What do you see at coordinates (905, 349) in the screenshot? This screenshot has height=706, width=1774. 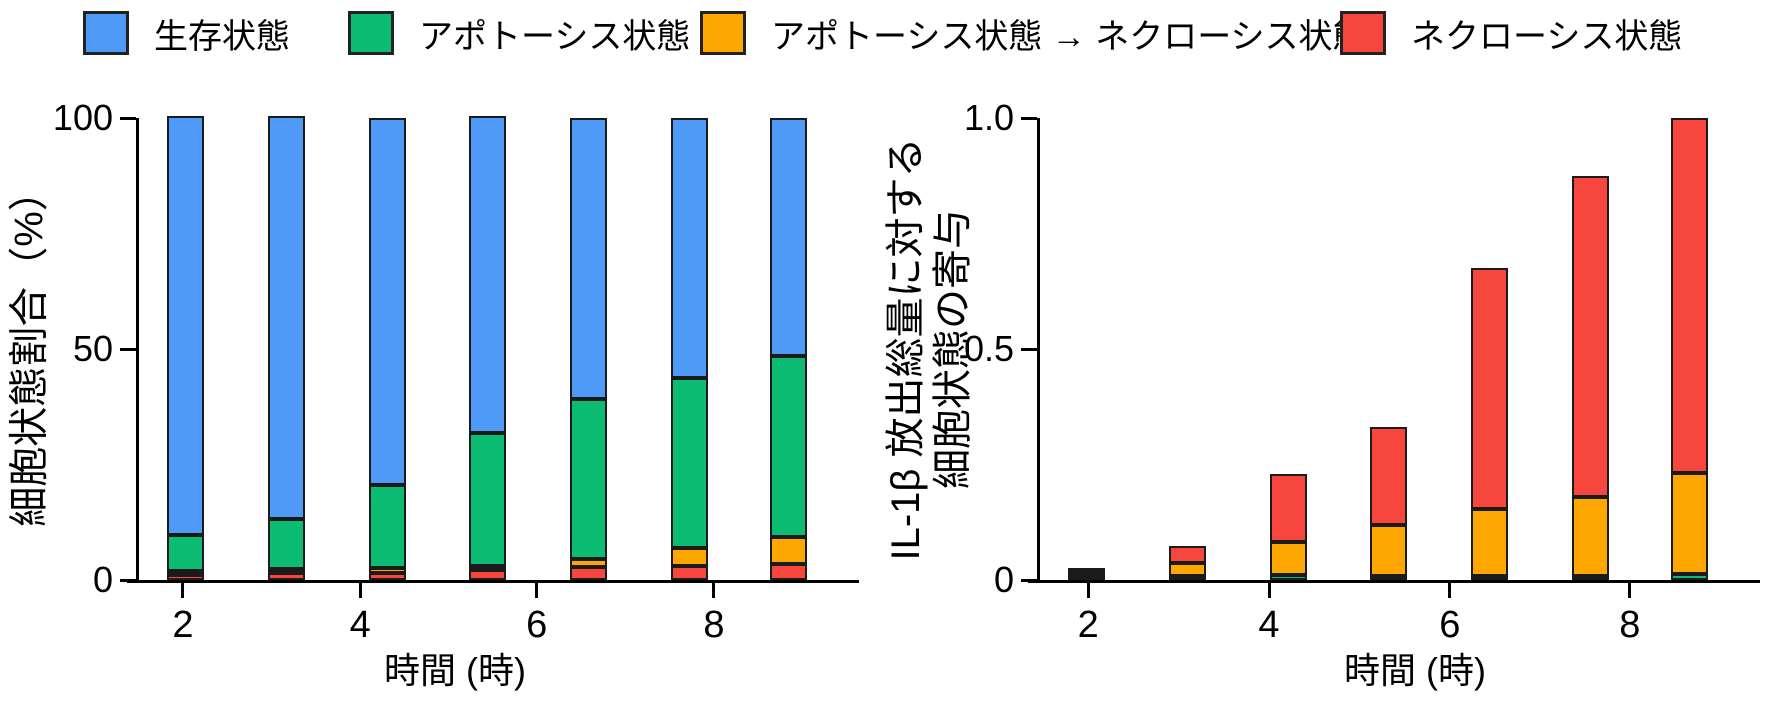 I see `right-chart-y-axis-label-line1: IL-1β 放出総量に対する` at bounding box center [905, 349].